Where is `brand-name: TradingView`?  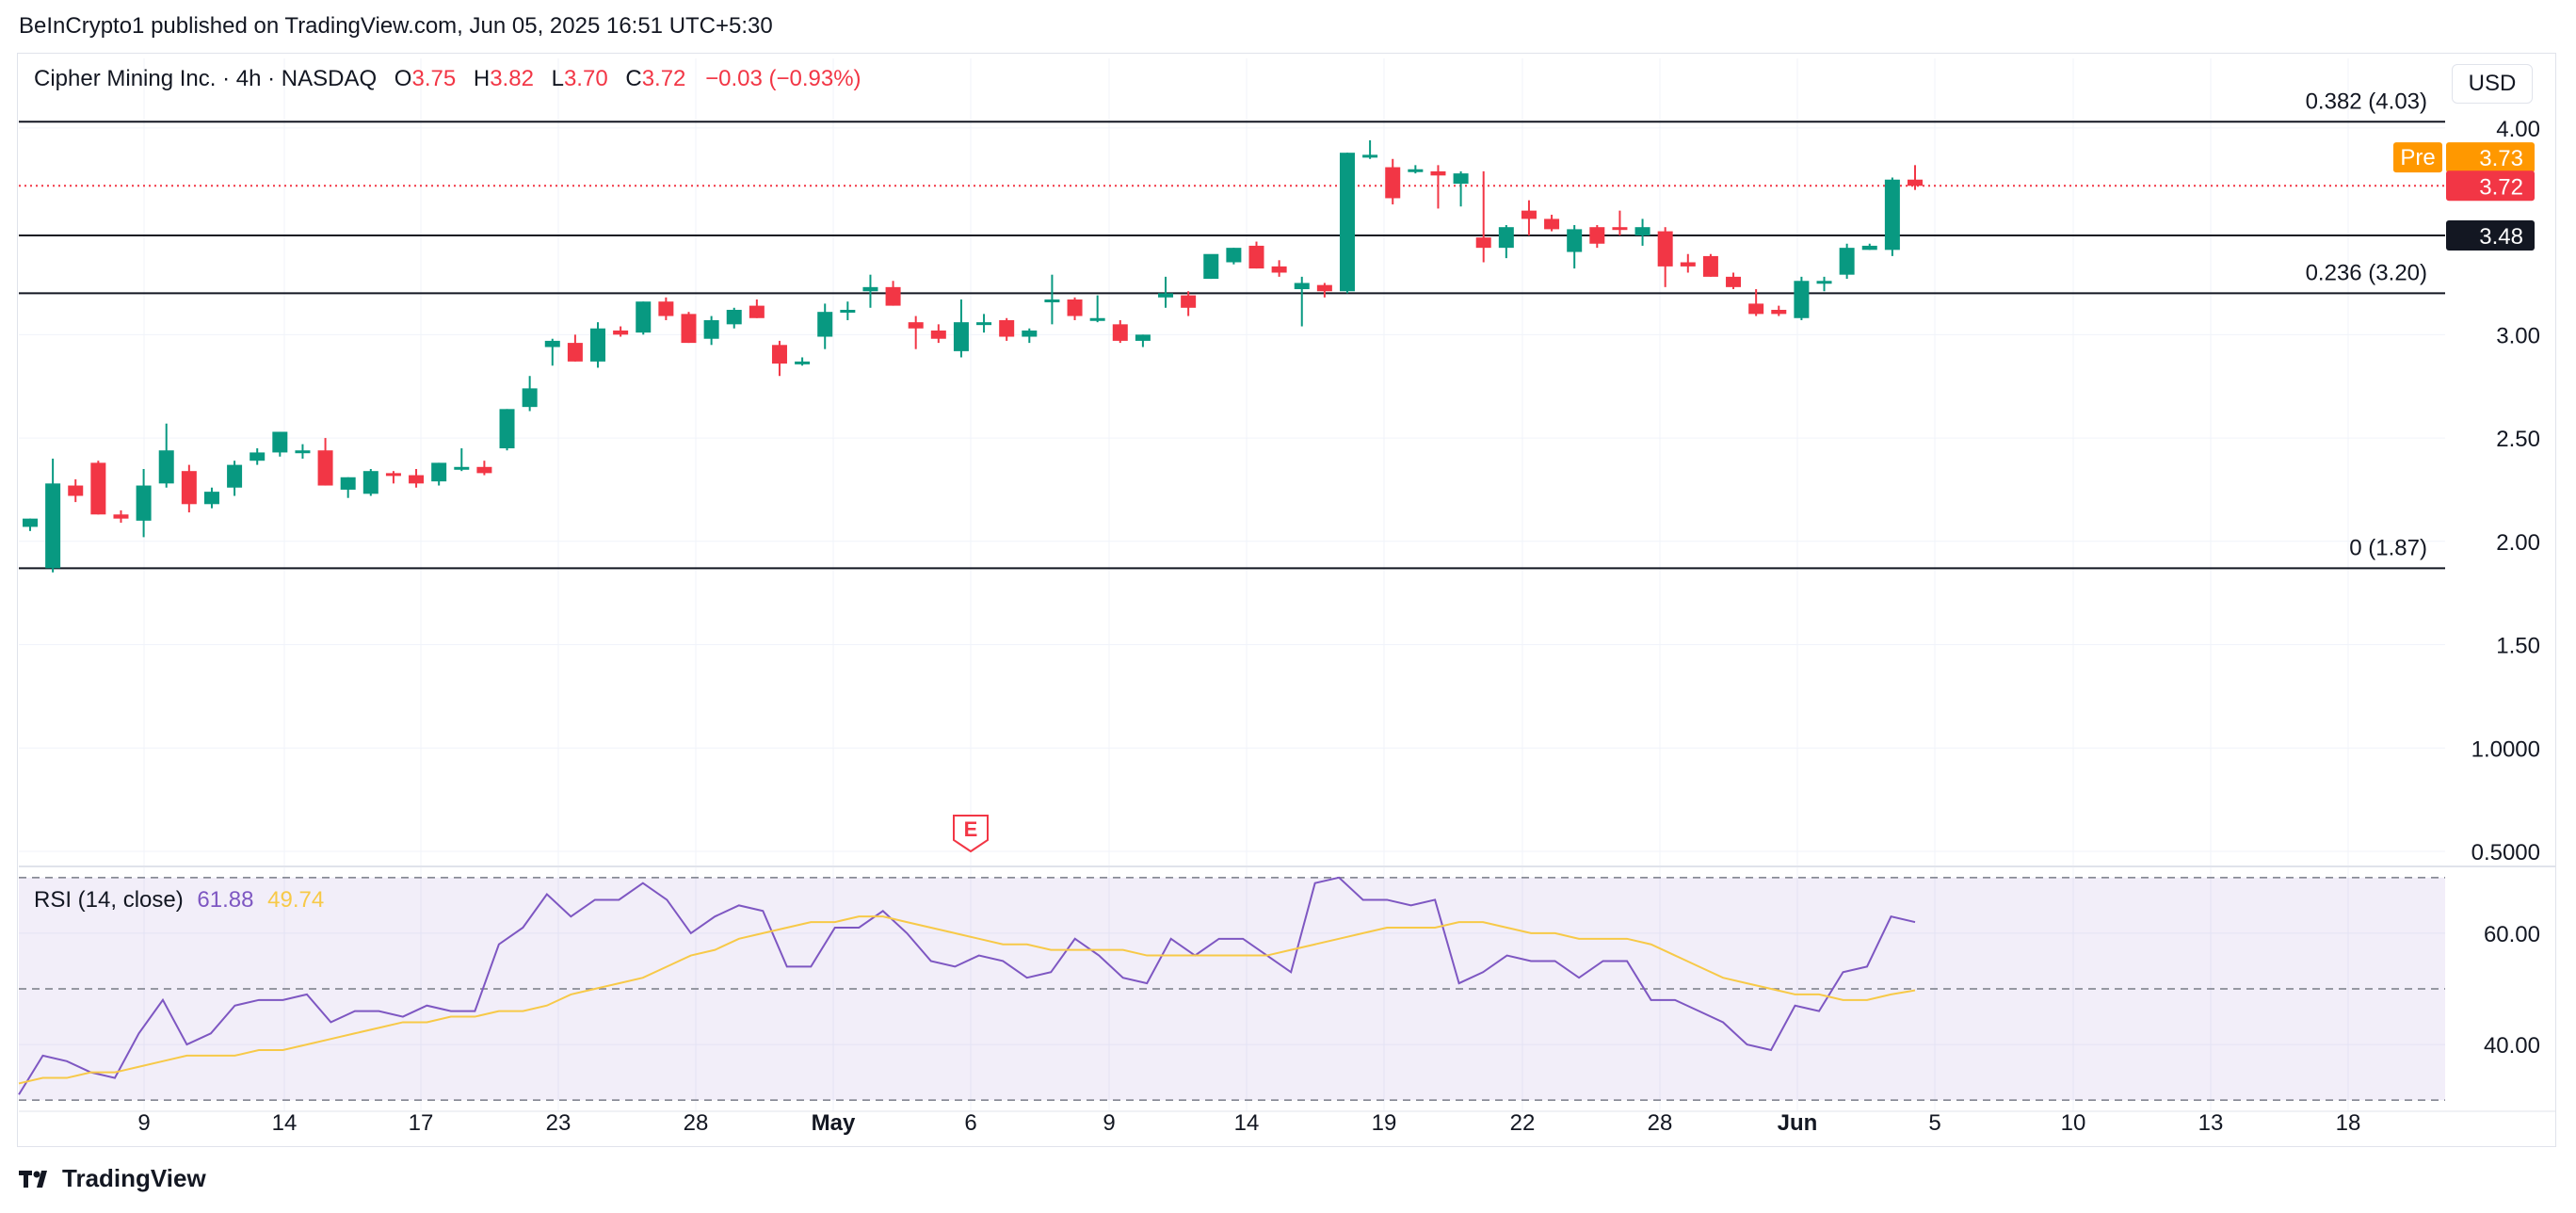 brand-name: TradingView is located at coordinates (134, 1178).